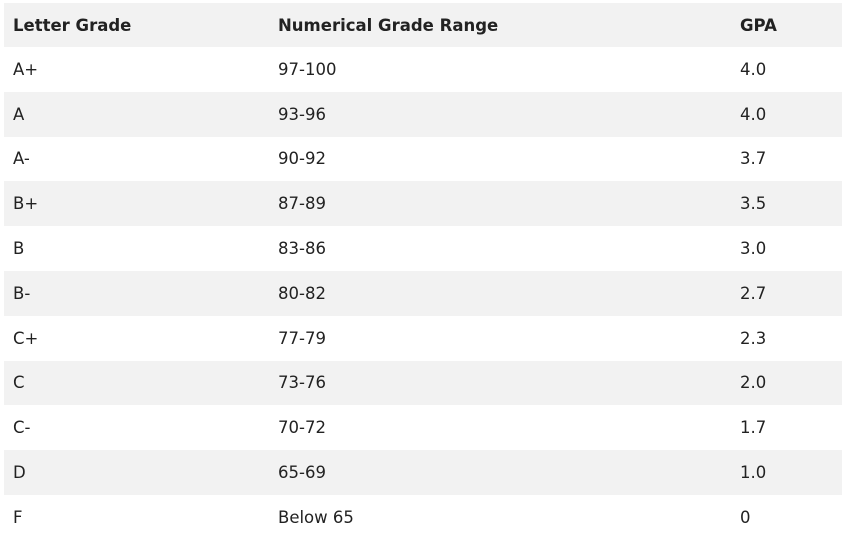 This screenshot has width=845, height=540. What do you see at coordinates (786, 472) in the screenshot?
I see `cell-gpa: 1.0` at bounding box center [786, 472].